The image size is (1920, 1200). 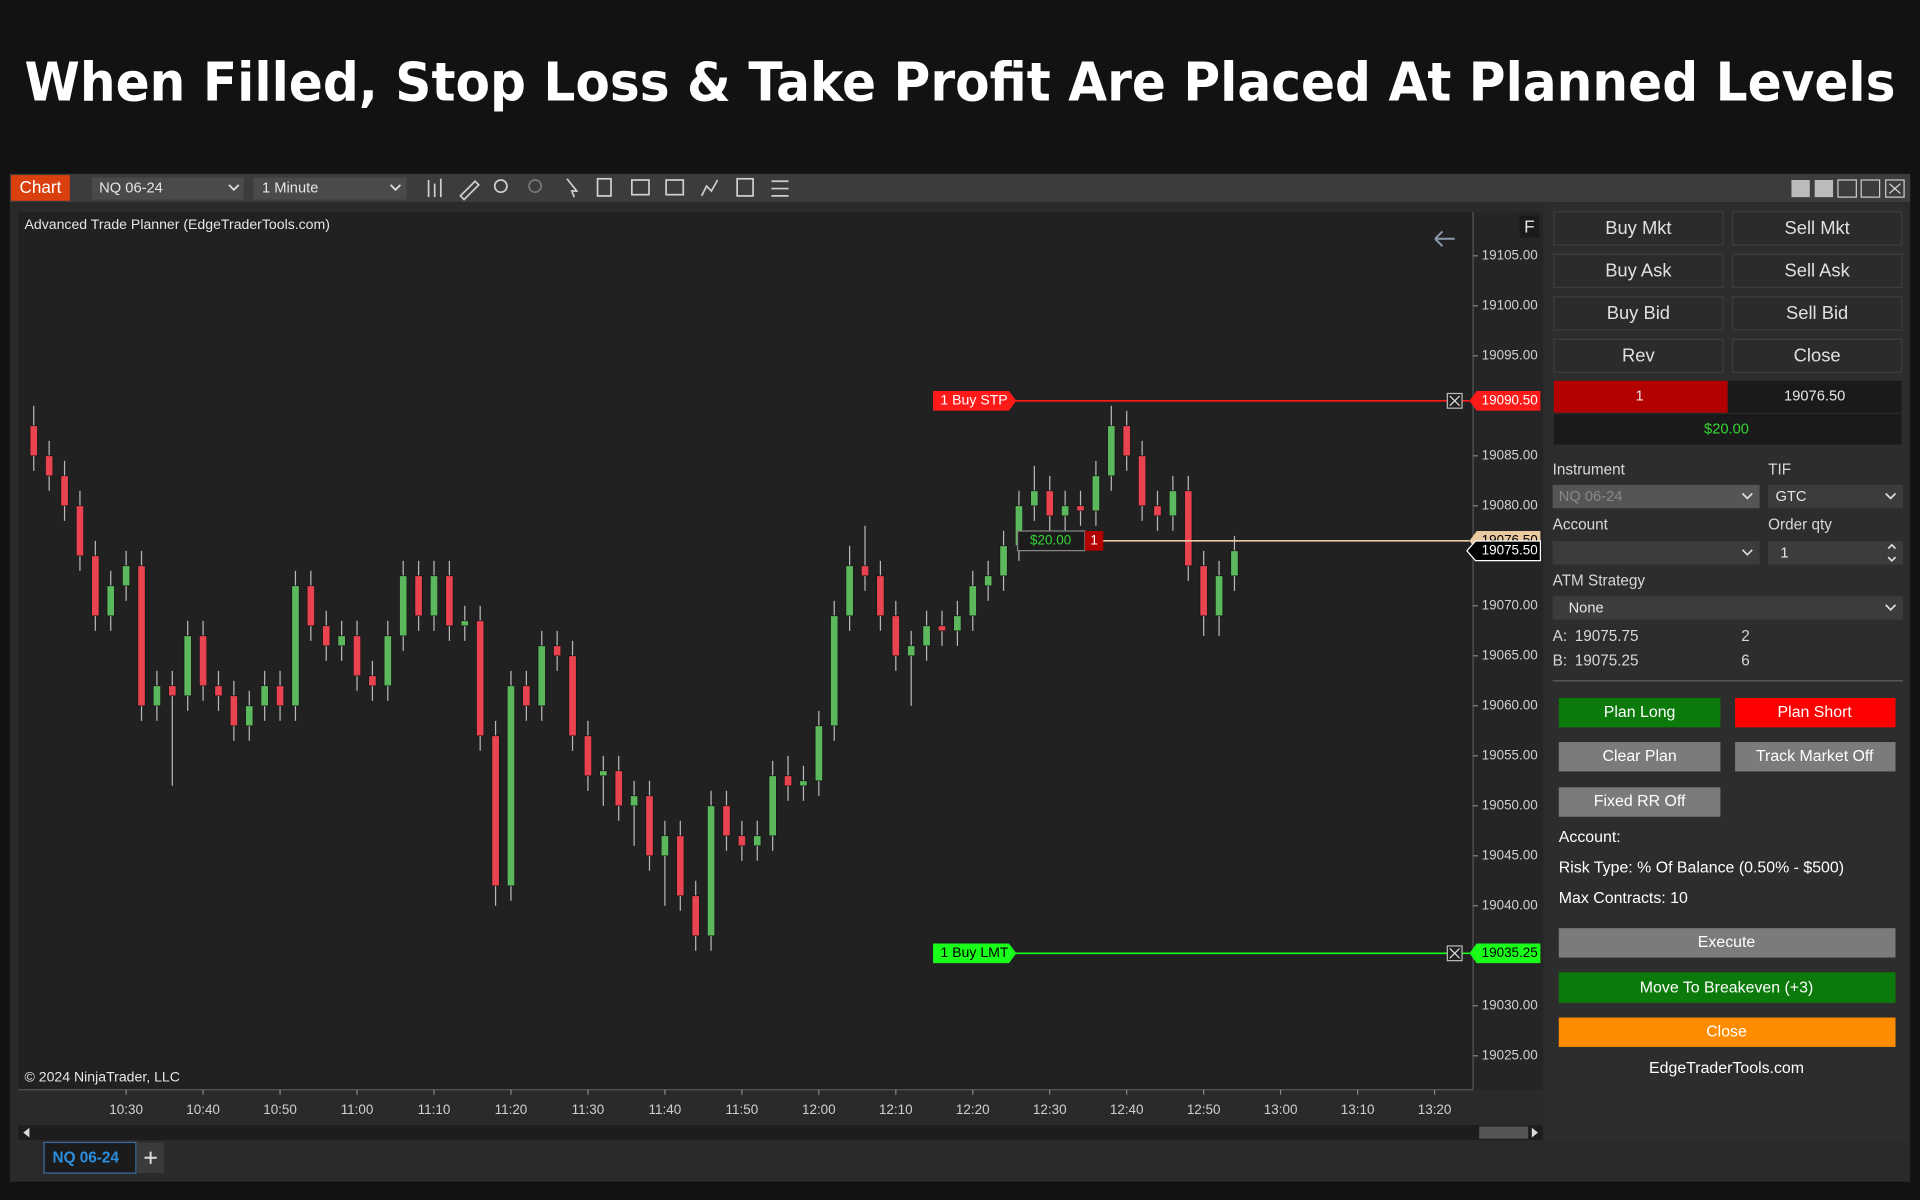 I want to click on f-box, so click(x=1529, y=226).